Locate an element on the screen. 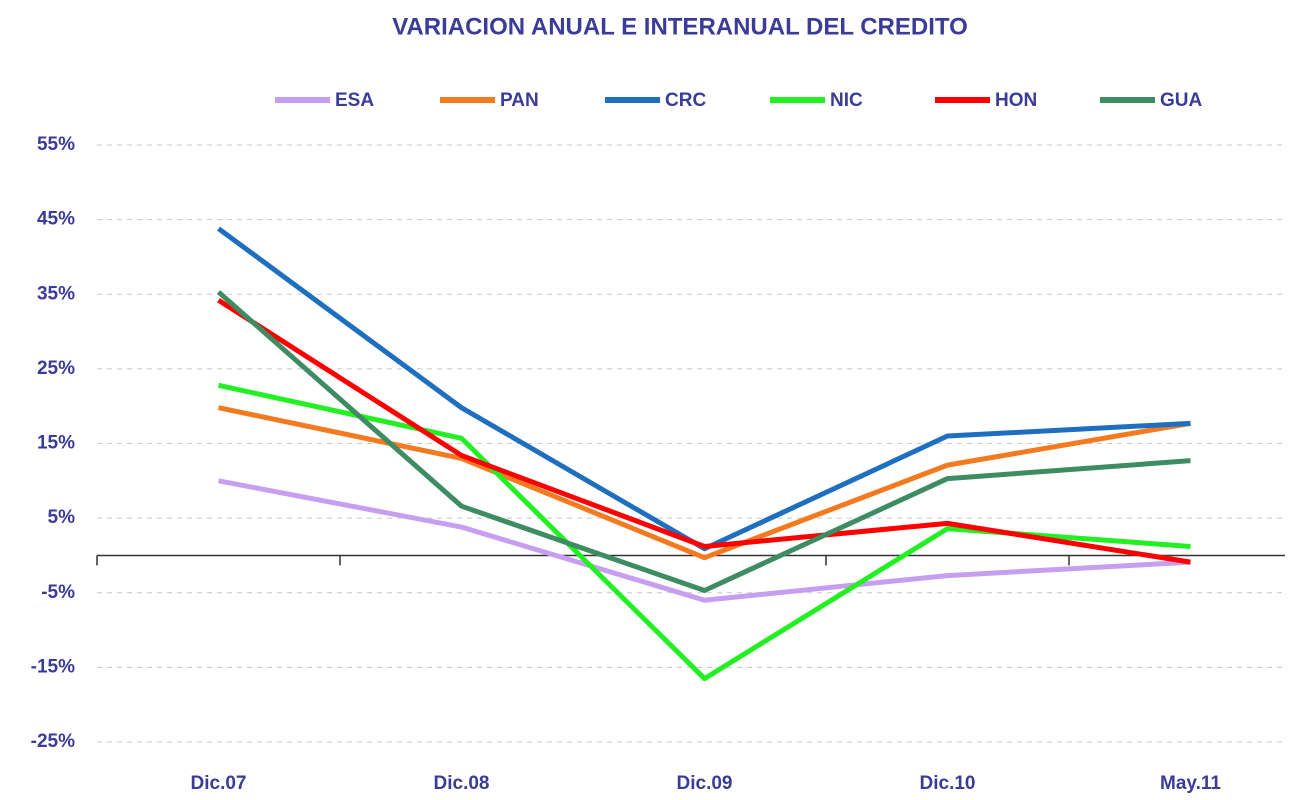 This screenshot has height=800, width=1292. legend-label: NIC is located at coordinates (846, 100).